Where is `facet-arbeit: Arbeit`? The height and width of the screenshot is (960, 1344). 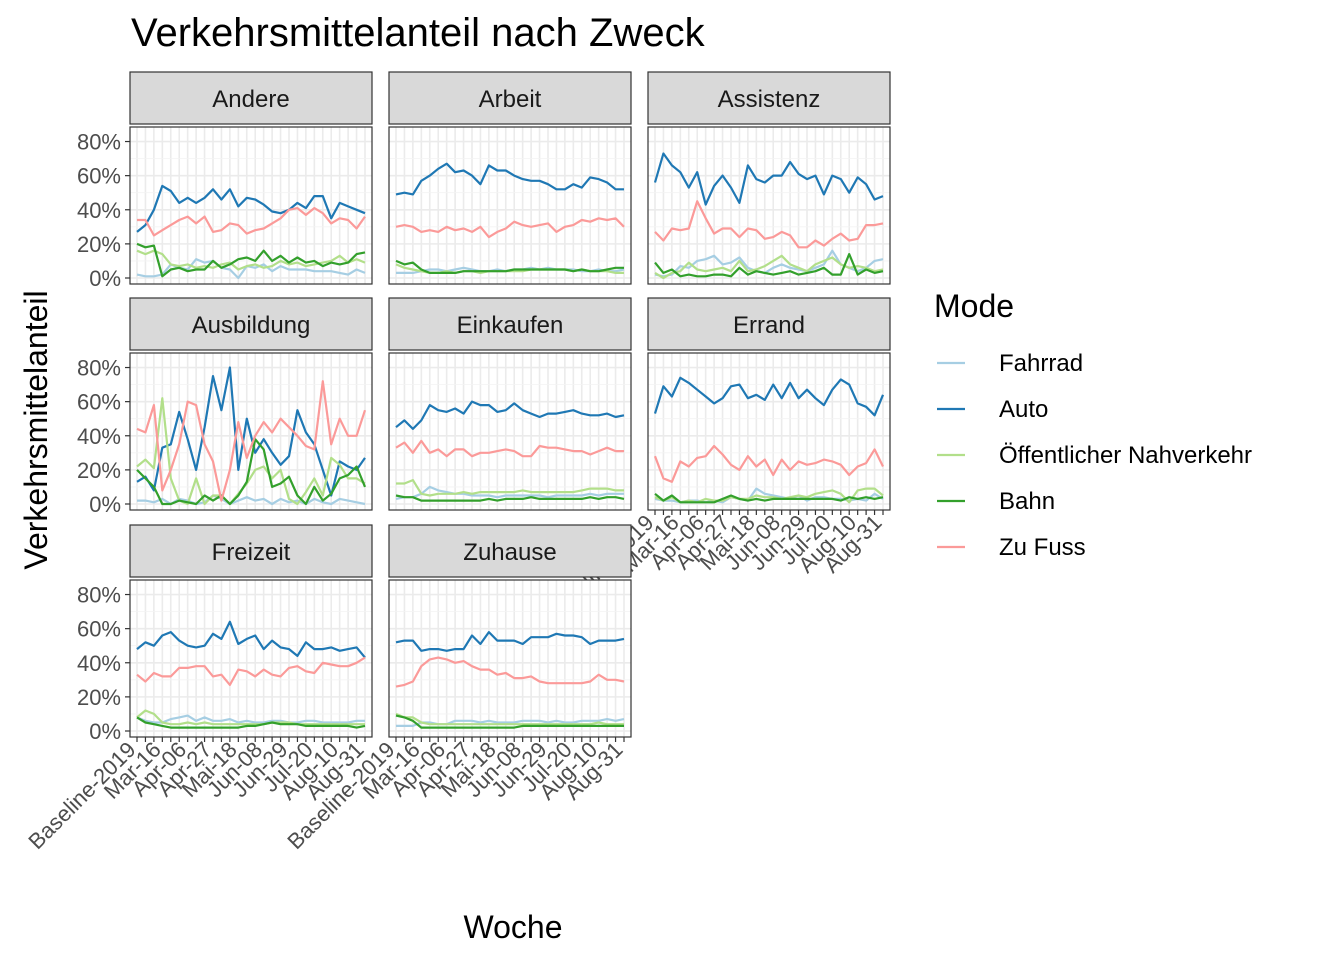 facet-arbeit: Arbeit is located at coordinates (510, 178).